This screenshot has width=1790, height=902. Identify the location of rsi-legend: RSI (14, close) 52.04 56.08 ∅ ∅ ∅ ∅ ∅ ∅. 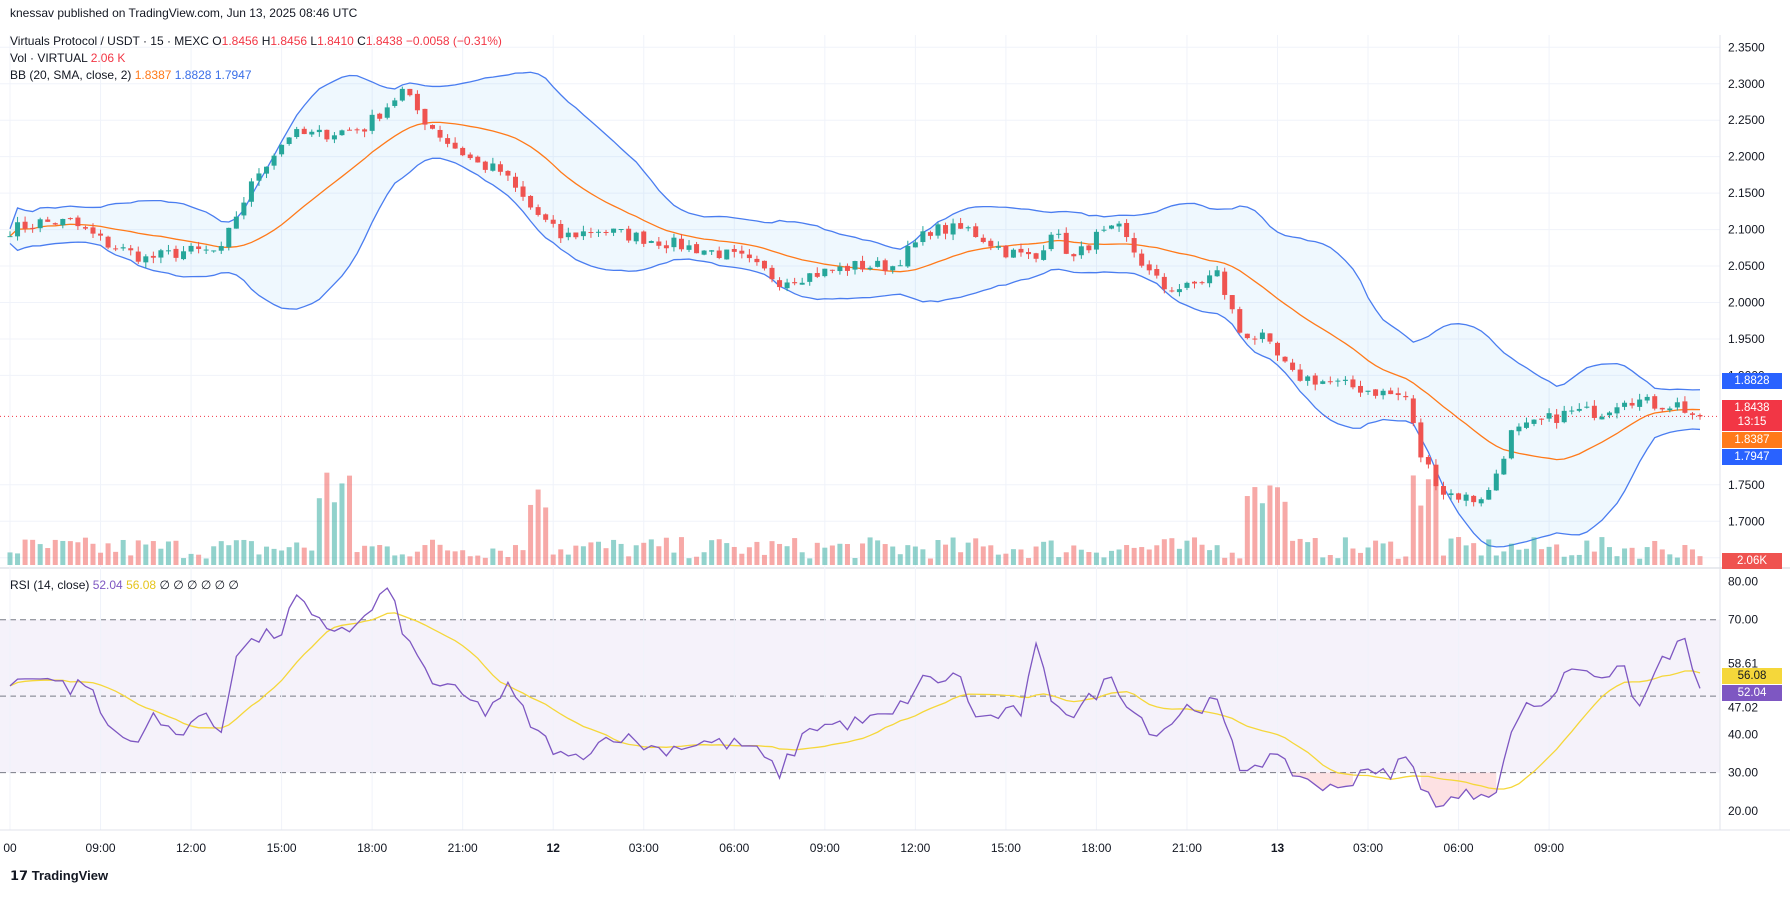
(124, 585).